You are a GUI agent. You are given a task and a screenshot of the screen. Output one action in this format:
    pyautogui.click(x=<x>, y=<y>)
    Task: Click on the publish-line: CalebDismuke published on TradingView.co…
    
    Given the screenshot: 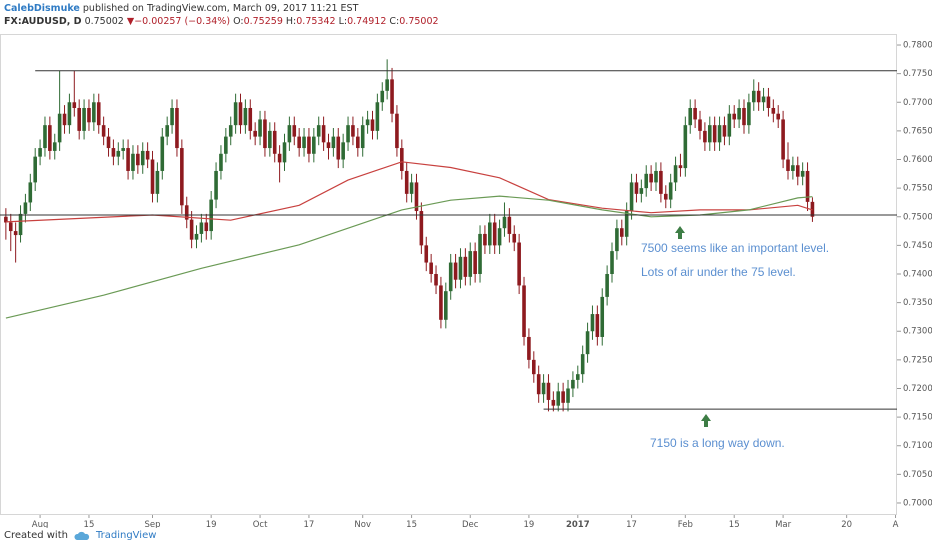 What is the action you would take?
    pyautogui.click(x=221, y=8)
    